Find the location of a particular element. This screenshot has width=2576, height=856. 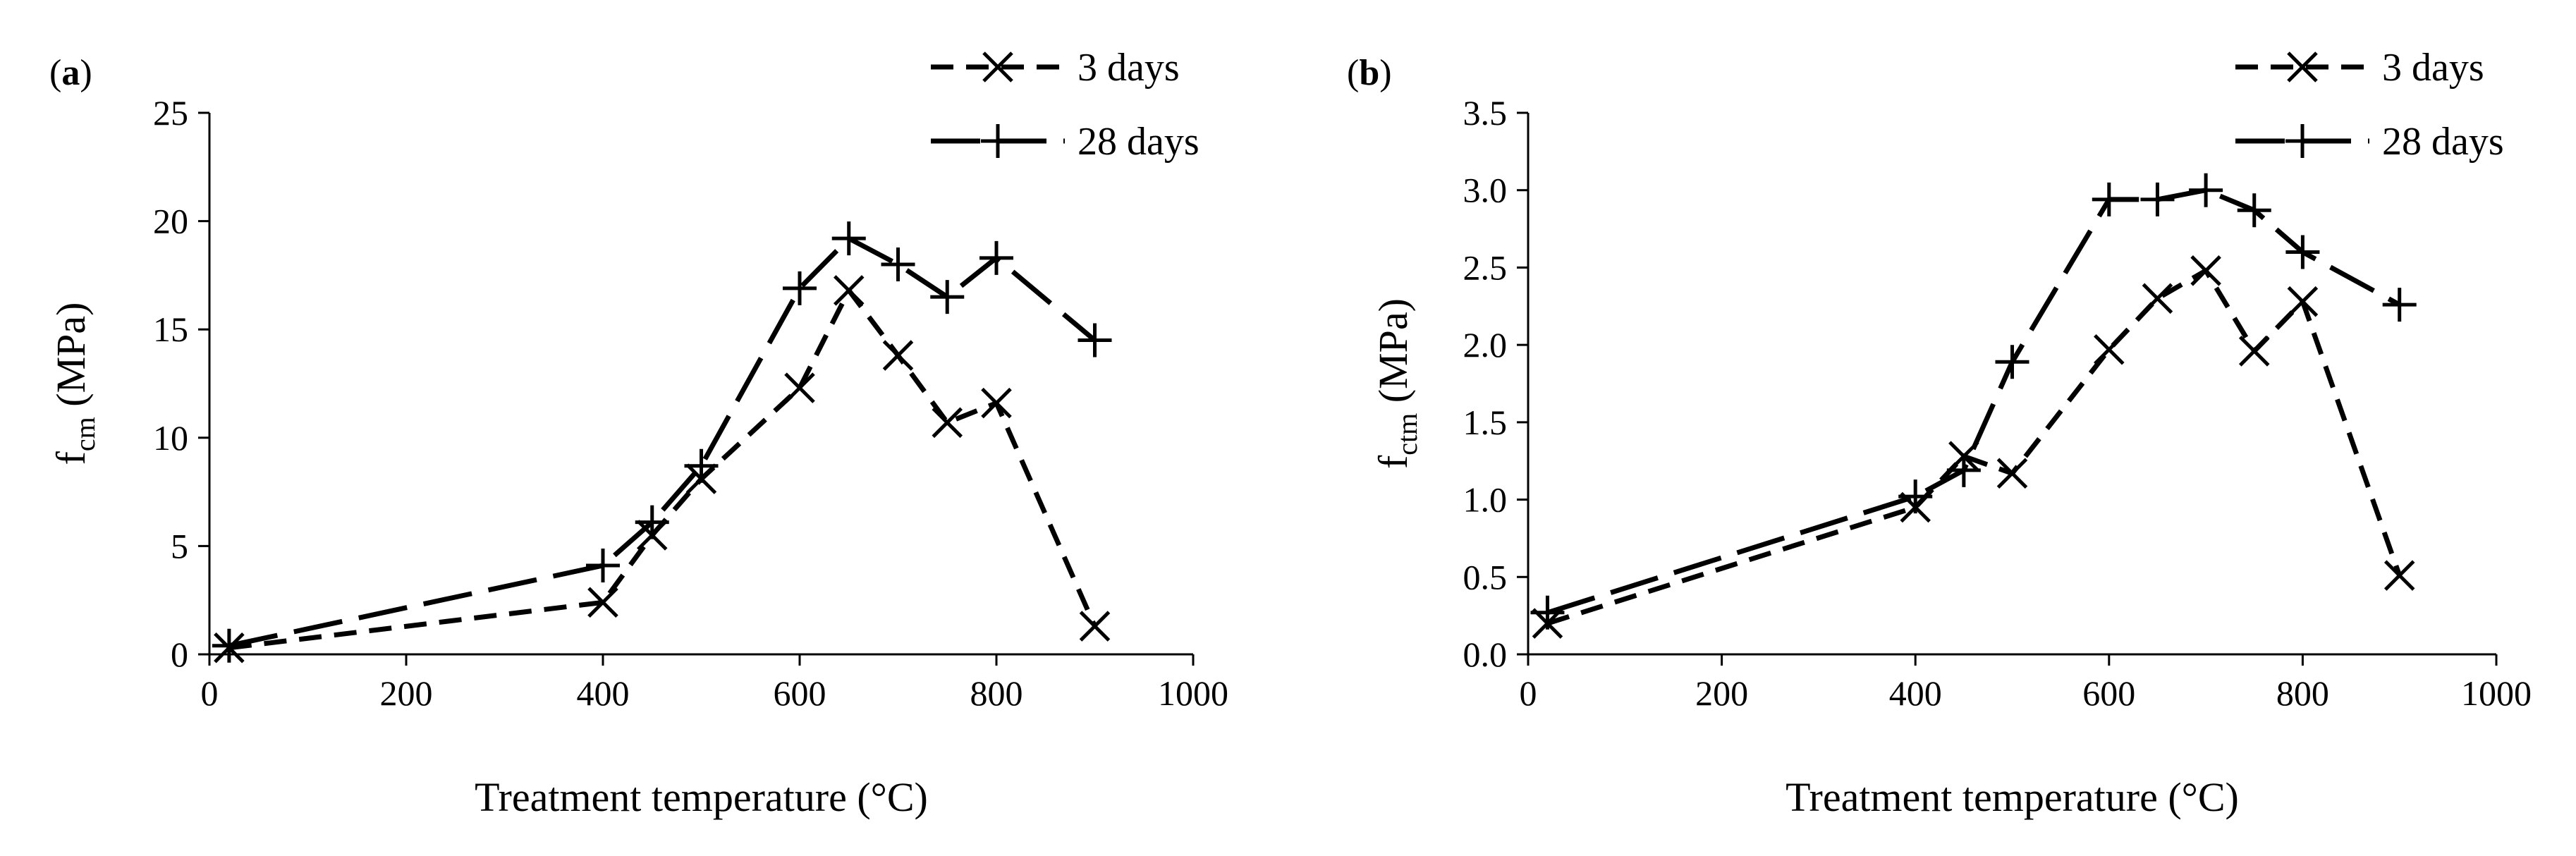

y-tick-label: 0.0 is located at coordinates (1486, 655).